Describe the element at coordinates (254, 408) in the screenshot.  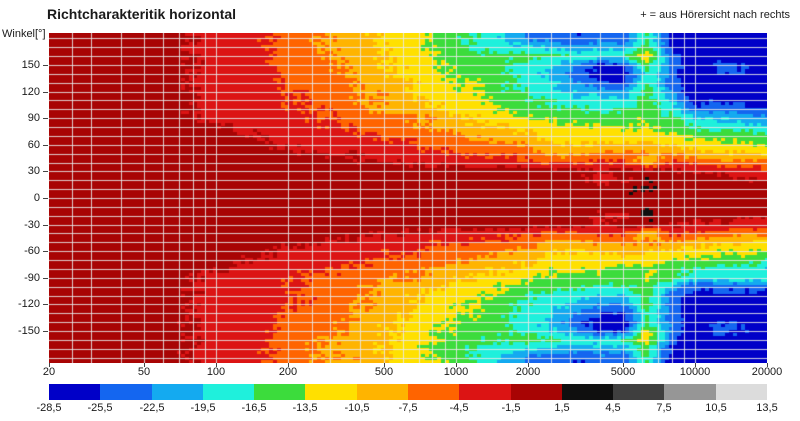
I see `legend-label: -16,5` at that location.